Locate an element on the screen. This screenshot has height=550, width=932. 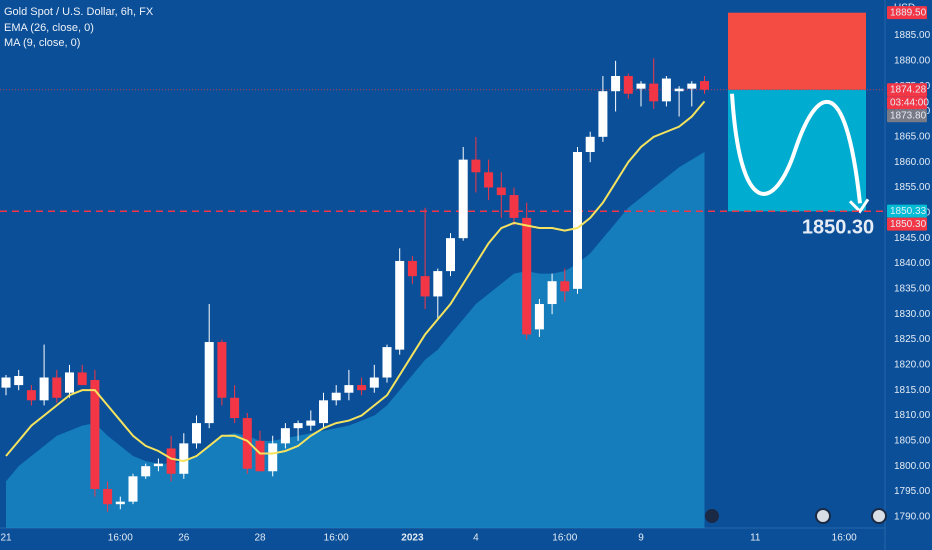
y-tick-label: 1855.00 is located at coordinates (912, 187).